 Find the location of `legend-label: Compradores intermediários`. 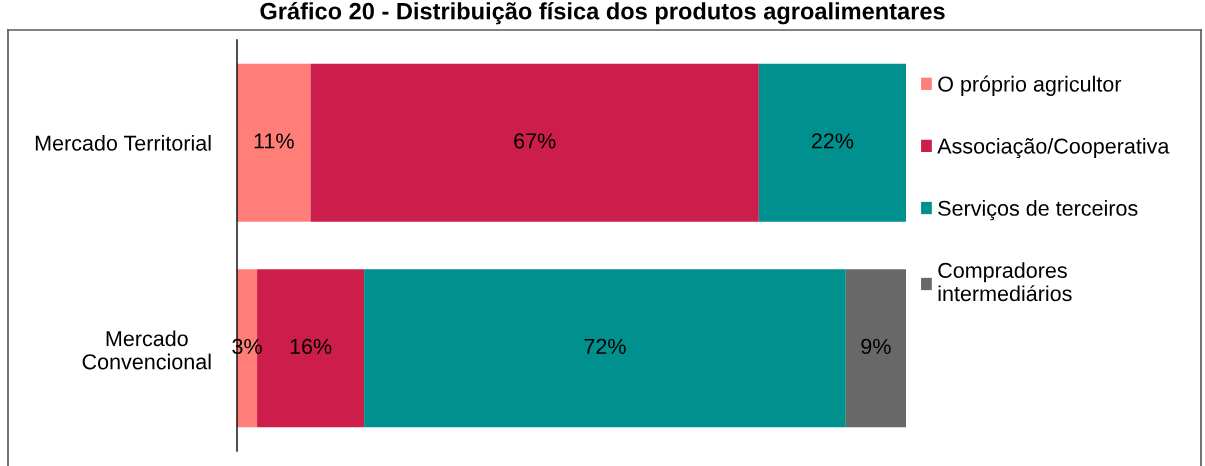

legend-label: Compradores intermediários is located at coordinates (1005, 282).